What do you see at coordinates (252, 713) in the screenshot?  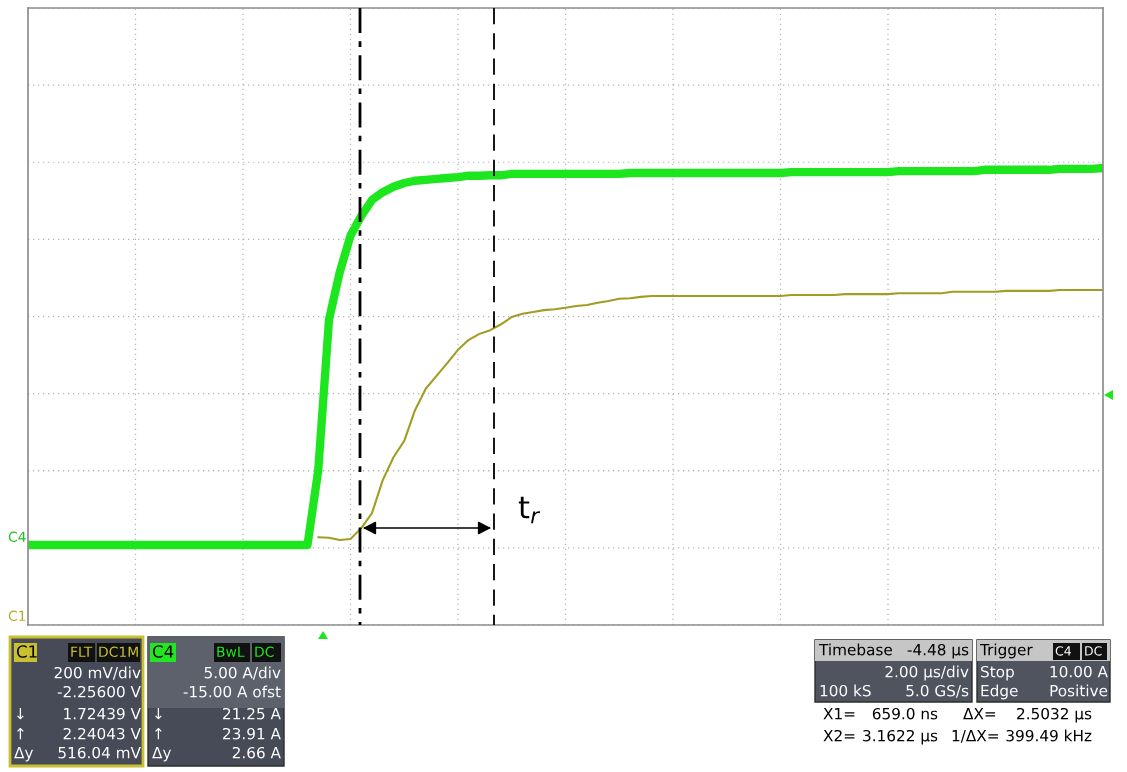 I see `text: 21.25 A` at bounding box center [252, 713].